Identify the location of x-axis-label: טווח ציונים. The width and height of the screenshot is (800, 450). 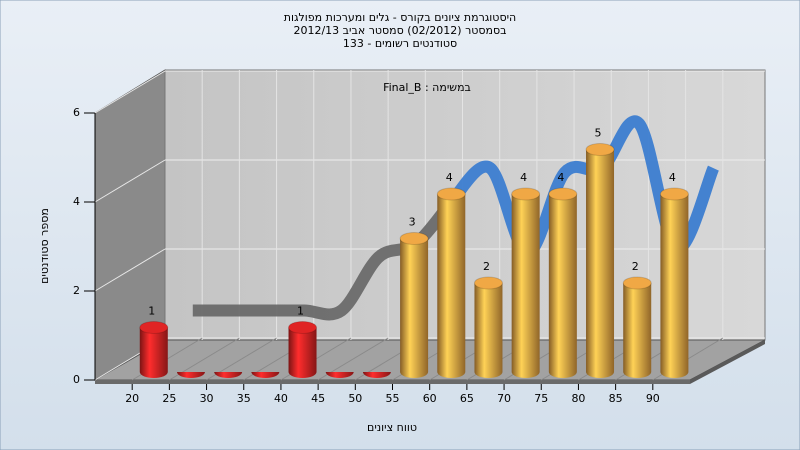
(392, 427).